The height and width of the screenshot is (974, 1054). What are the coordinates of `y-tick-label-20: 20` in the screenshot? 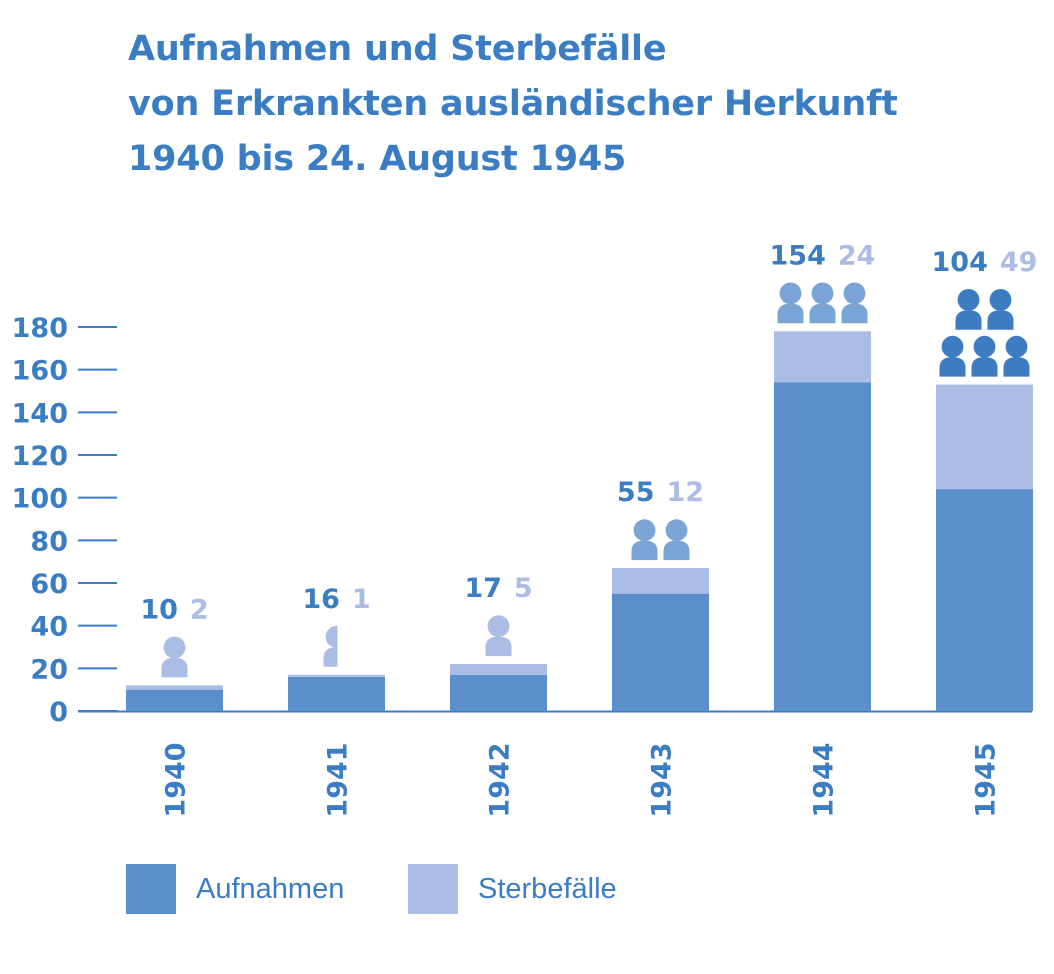 It's located at (49, 669).